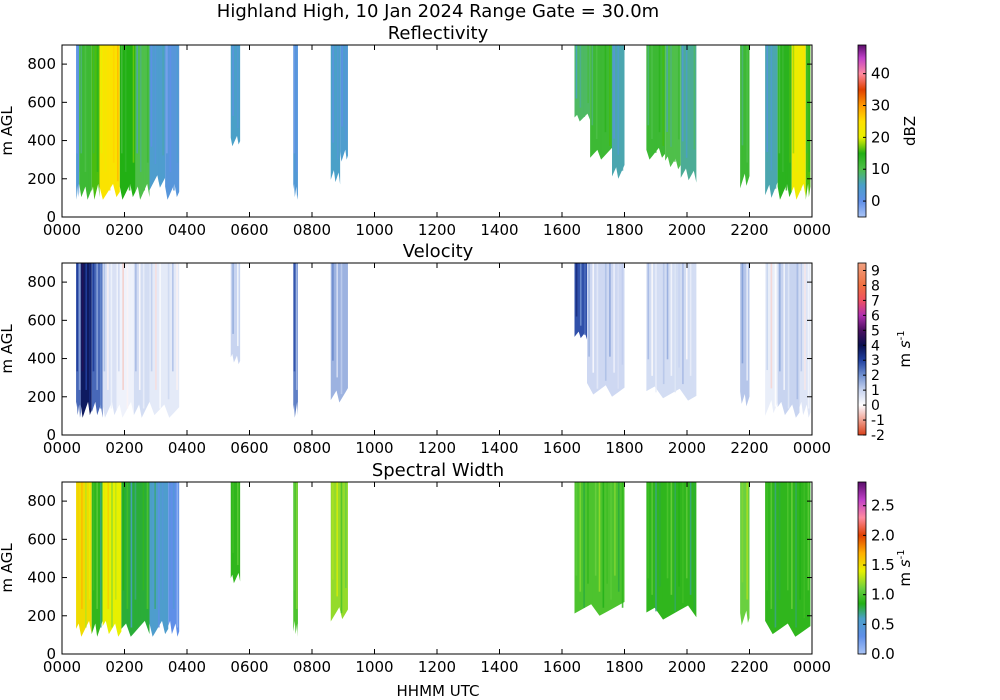 Image resolution: width=1000 pixels, height=700 pixels. What do you see at coordinates (862, 568) in the screenshot?
I see `colorbar` at bounding box center [862, 568].